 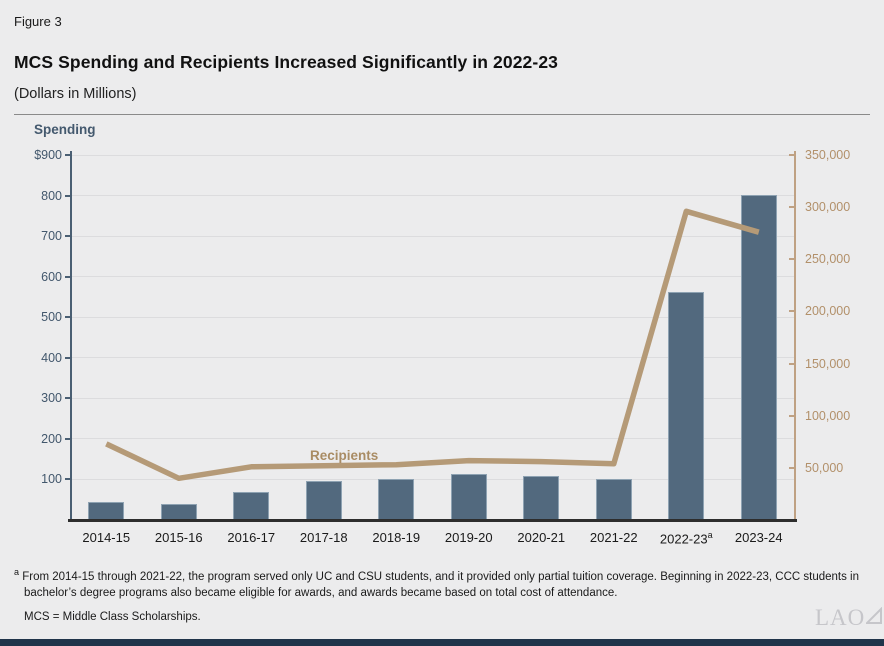 What do you see at coordinates (828, 259) in the screenshot?
I see `right-axis-tick-label: 250,000` at bounding box center [828, 259].